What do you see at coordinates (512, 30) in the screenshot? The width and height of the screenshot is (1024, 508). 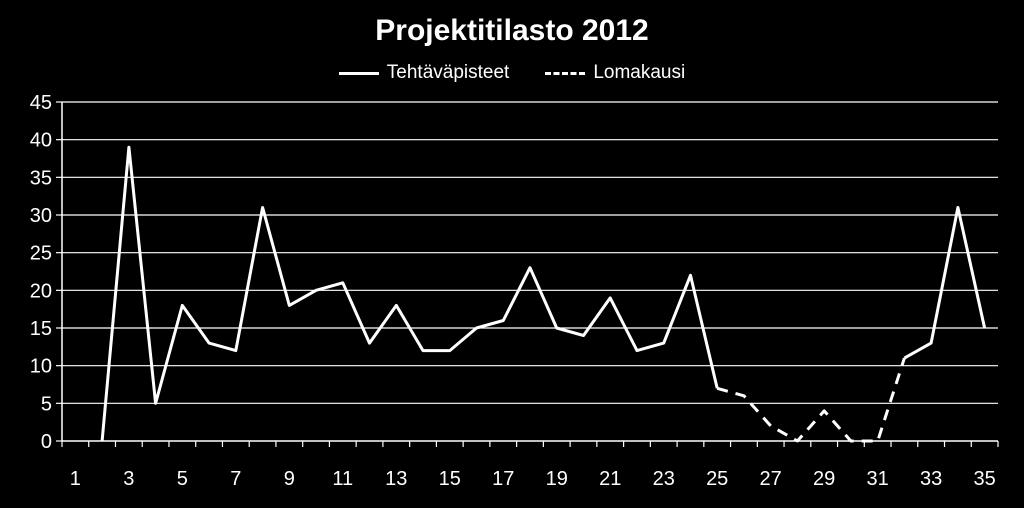 I see `chart-title: Projektitilasto 2012` at bounding box center [512, 30].